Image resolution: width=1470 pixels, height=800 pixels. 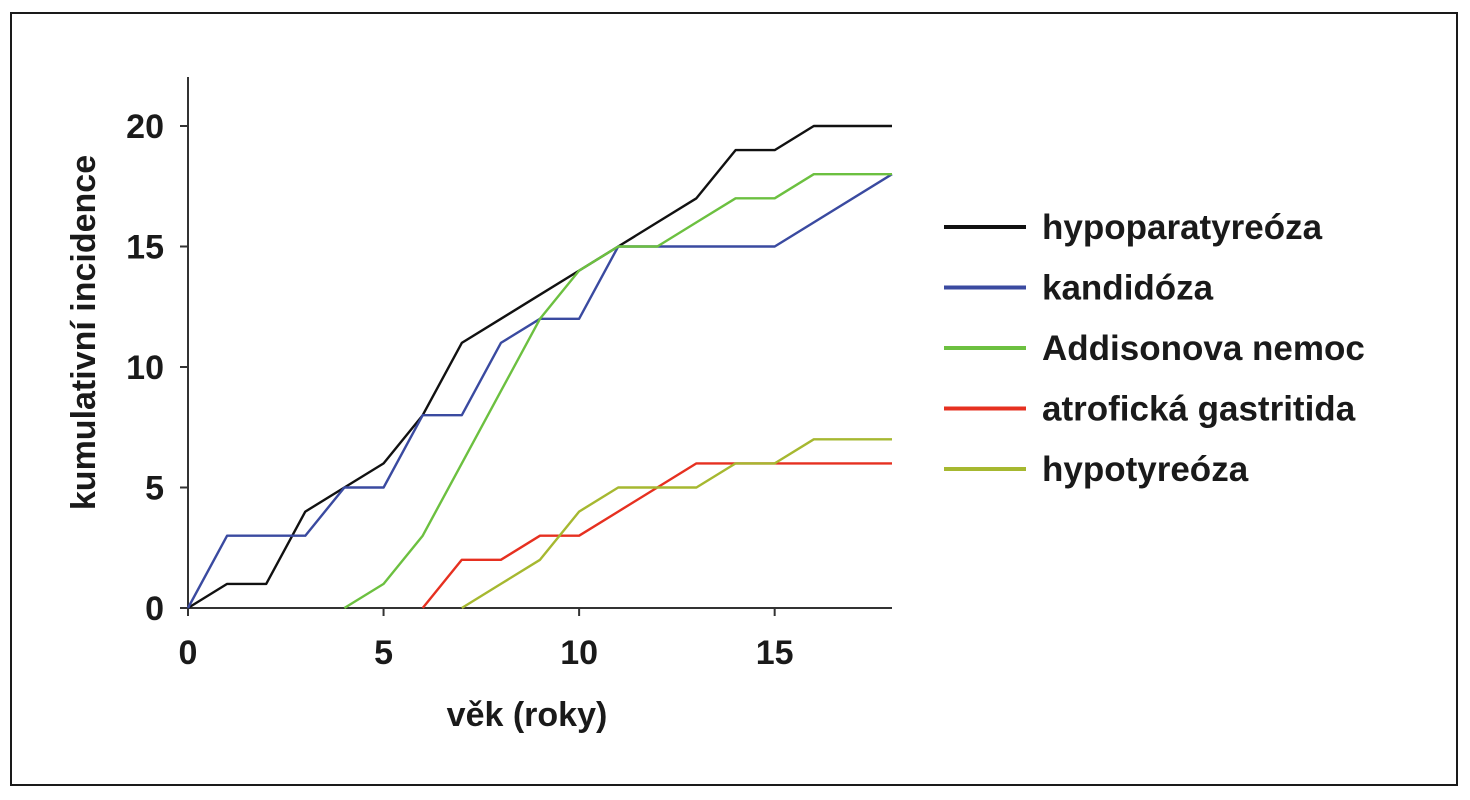 I want to click on legend-label-1: hypoparatyreóza, so click(x=1182, y=227).